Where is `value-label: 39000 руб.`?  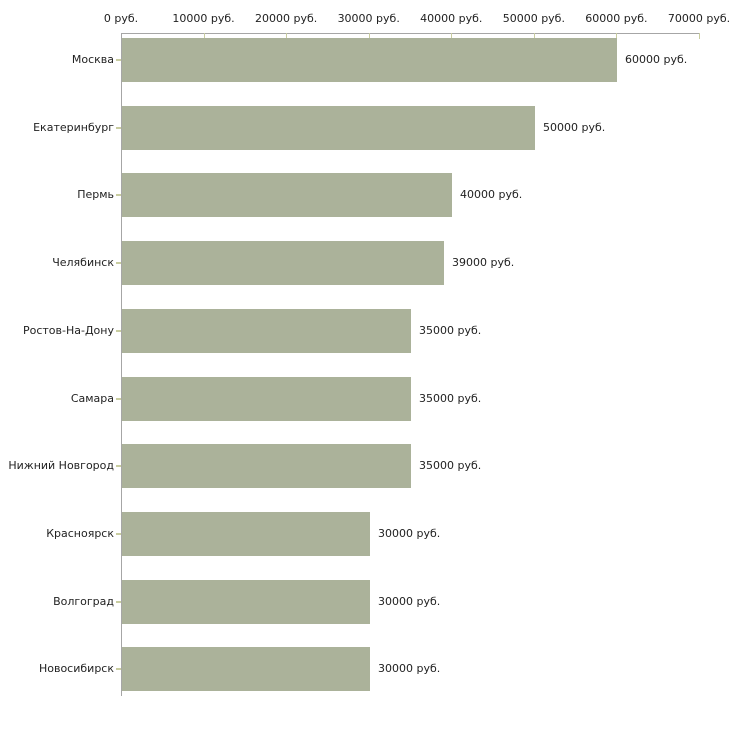 value-label: 39000 руб. is located at coordinates (483, 262).